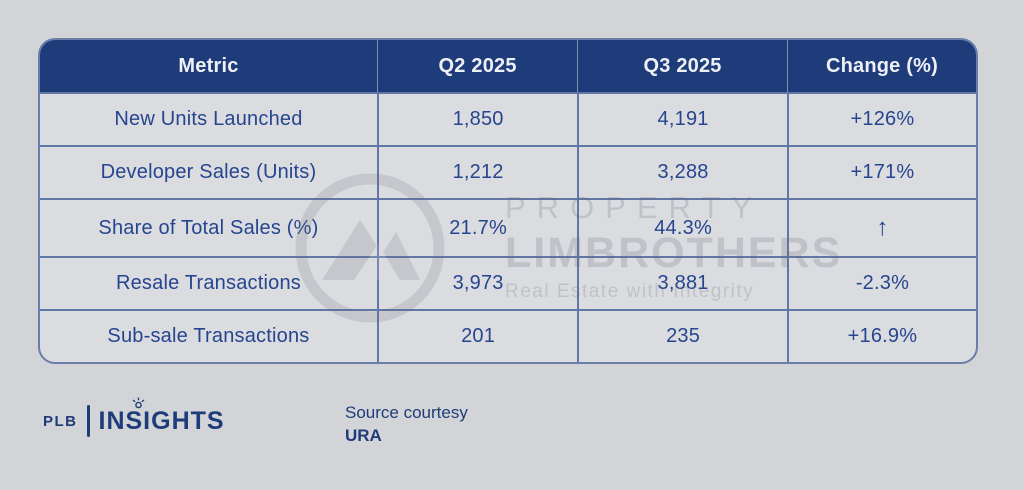  I want to click on cell-q3: 235, so click(682, 336).